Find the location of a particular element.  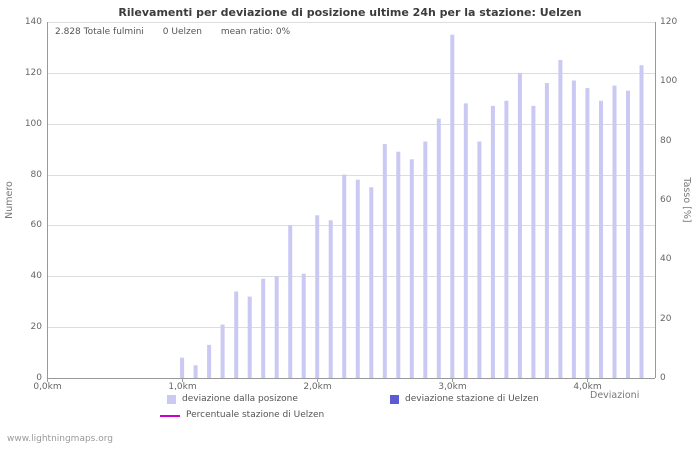

legend-label-percent: Percentuale stazione di Uelzen is located at coordinates (255, 415).